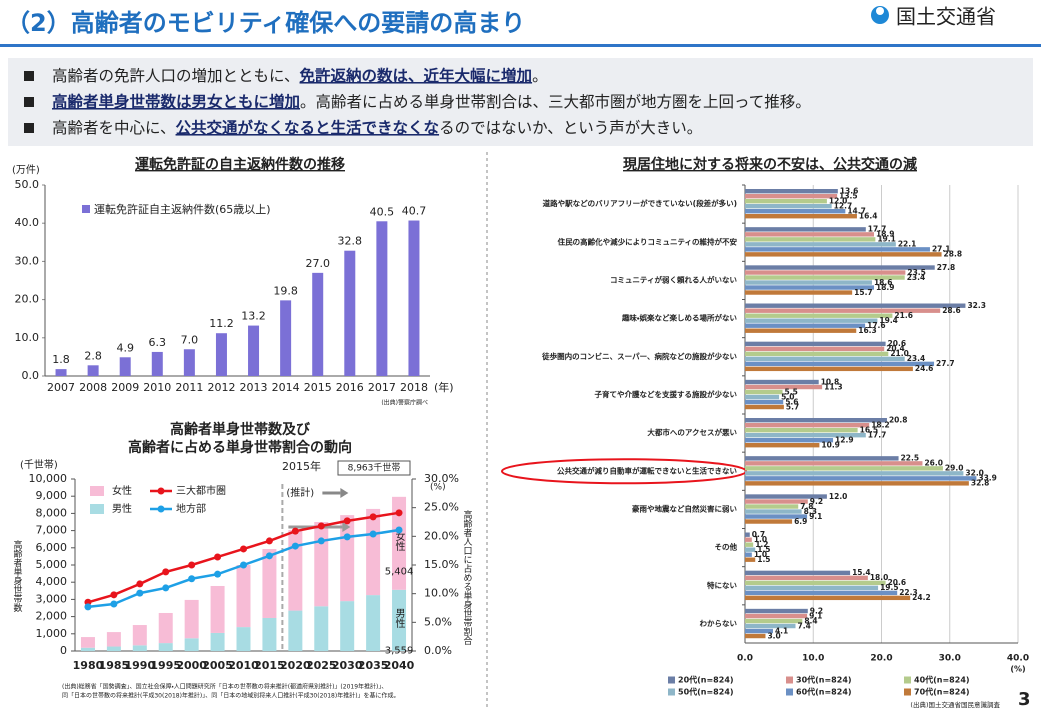 The height and width of the screenshot is (711, 1041). What do you see at coordinates (416, 75) in the screenshot?
I see `bullet-segment: 免許返納の数は、近年大幅に増加` at bounding box center [416, 75].